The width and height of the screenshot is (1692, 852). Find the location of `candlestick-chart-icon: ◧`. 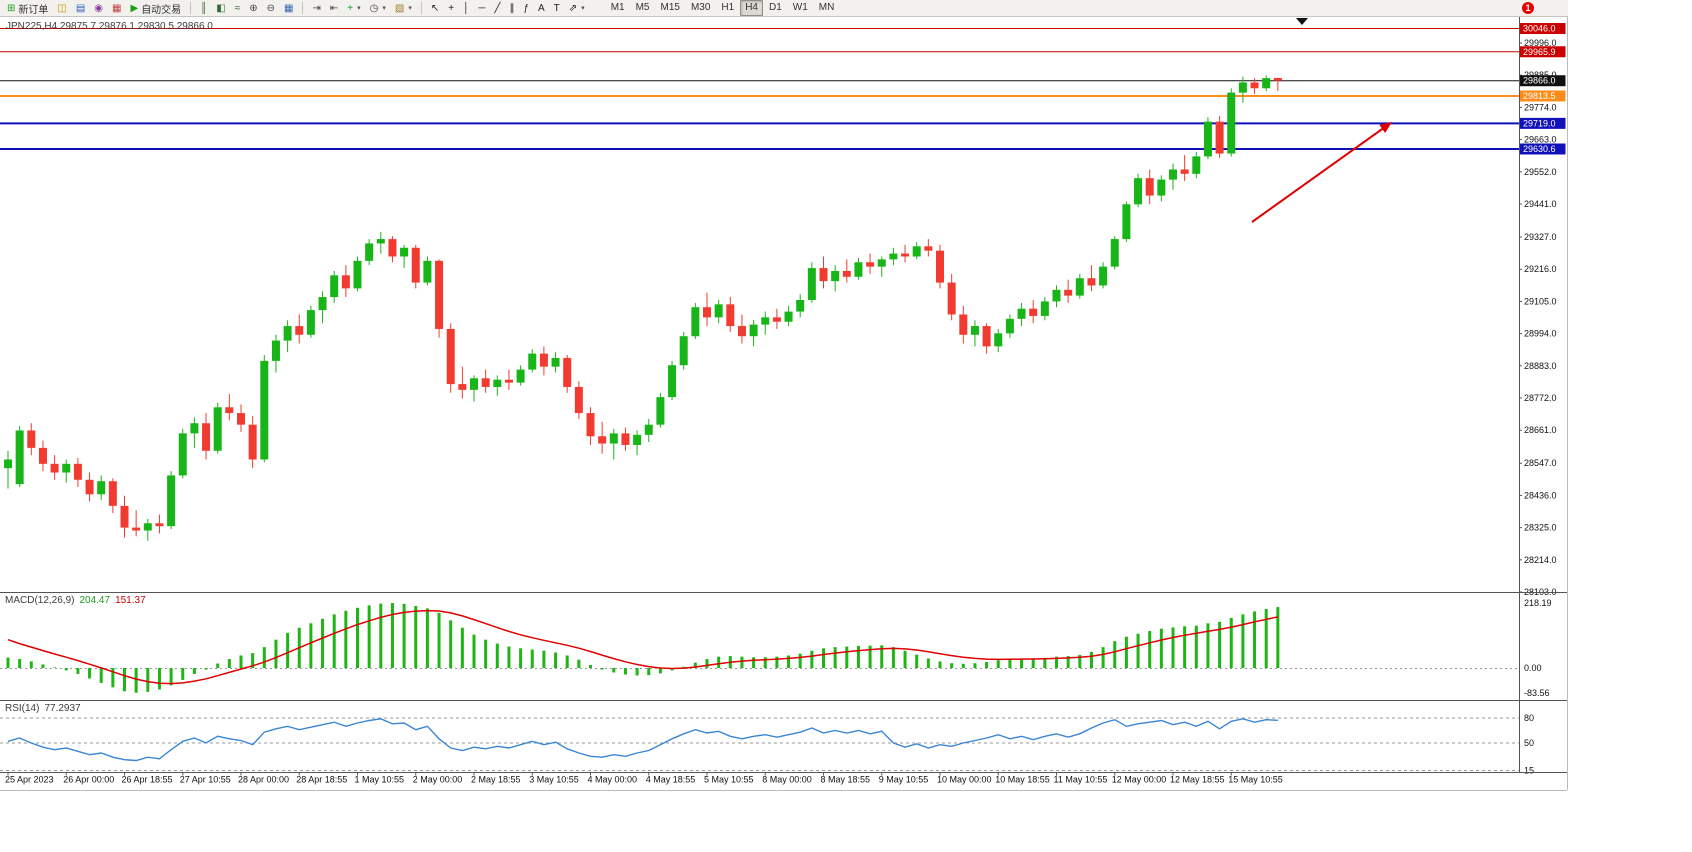

candlestick-chart-icon: ◧ is located at coordinates (220, 8).